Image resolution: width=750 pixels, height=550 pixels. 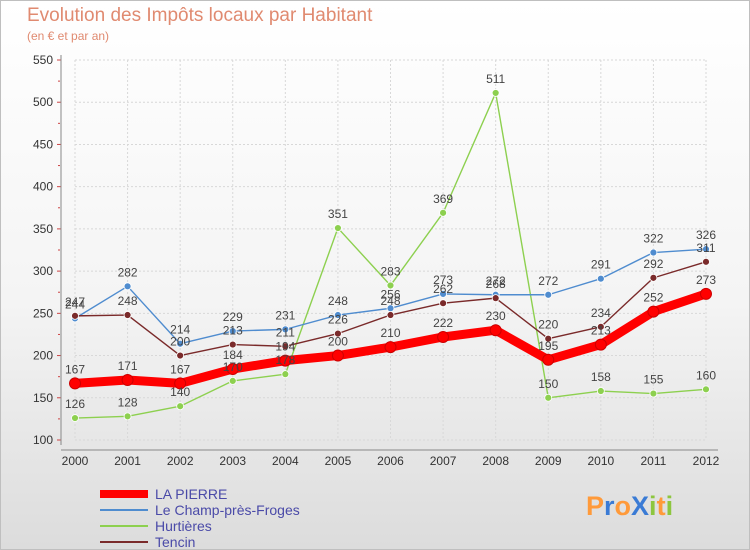 I want to click on data-label-tencin: 292, so click(x=653, y=264).